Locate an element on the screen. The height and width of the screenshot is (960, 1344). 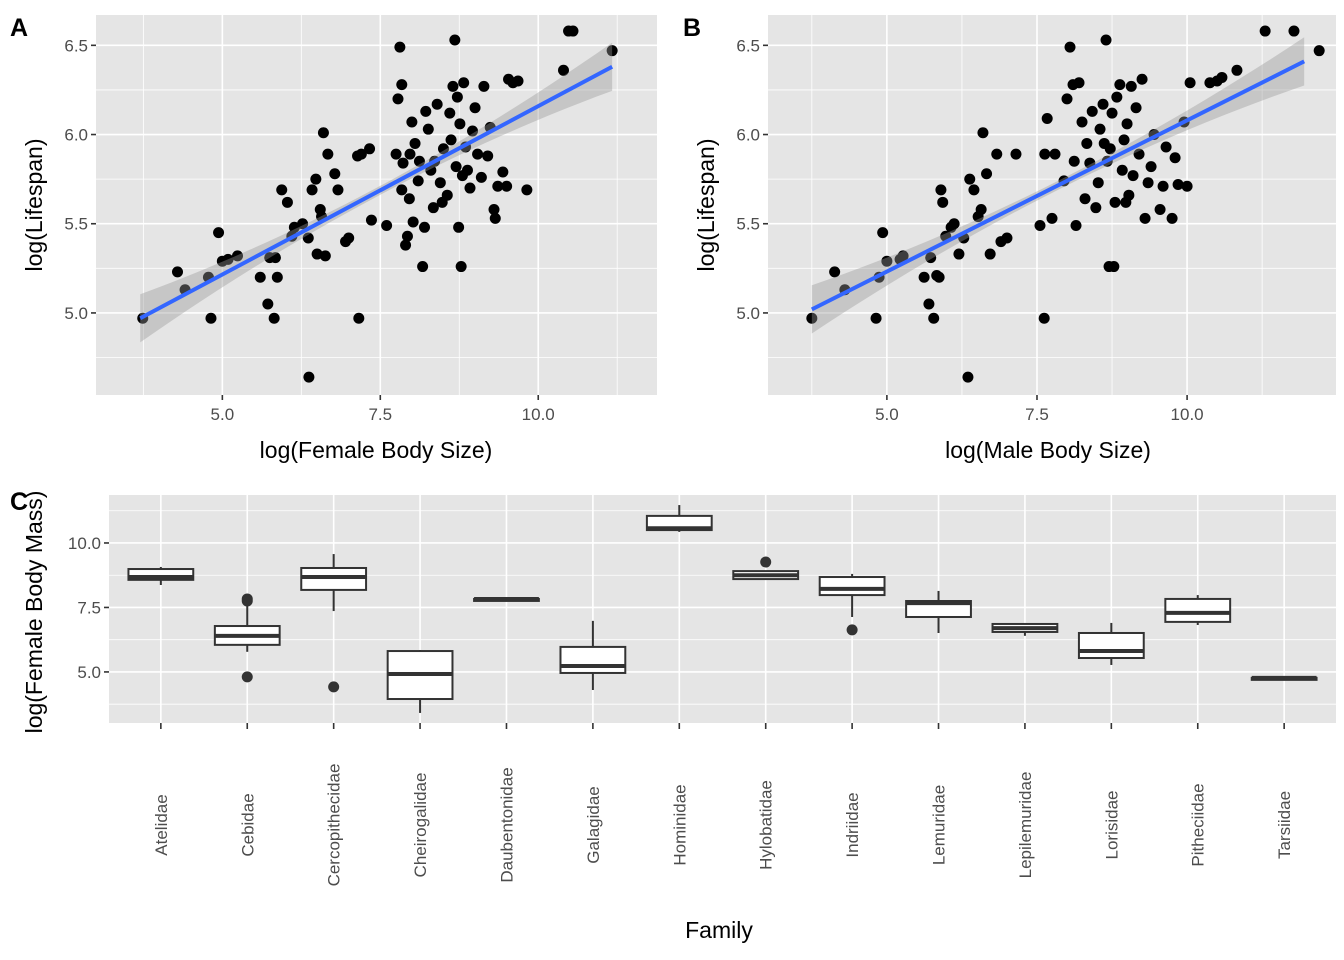
category-label: Hominidae is located at coordinates (679, 824).